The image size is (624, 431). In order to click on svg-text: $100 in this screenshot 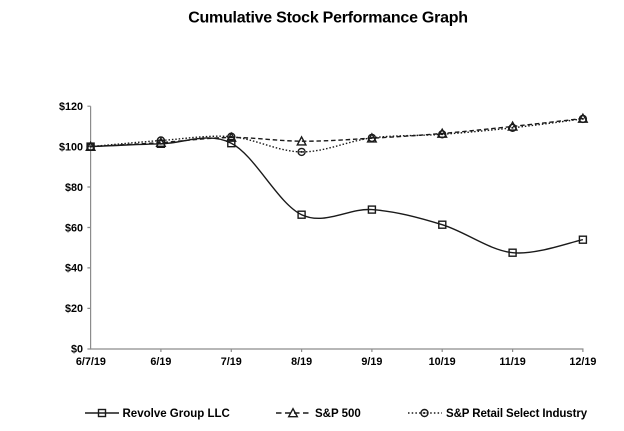, I will do `click(71, 147)`.